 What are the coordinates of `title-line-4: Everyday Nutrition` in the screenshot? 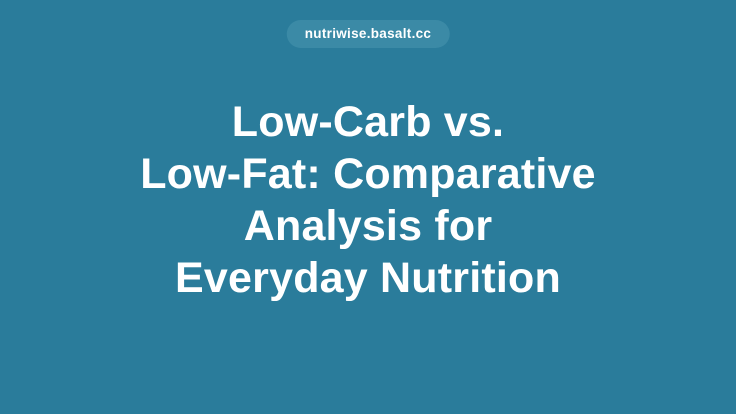 It's located at (368, 278).